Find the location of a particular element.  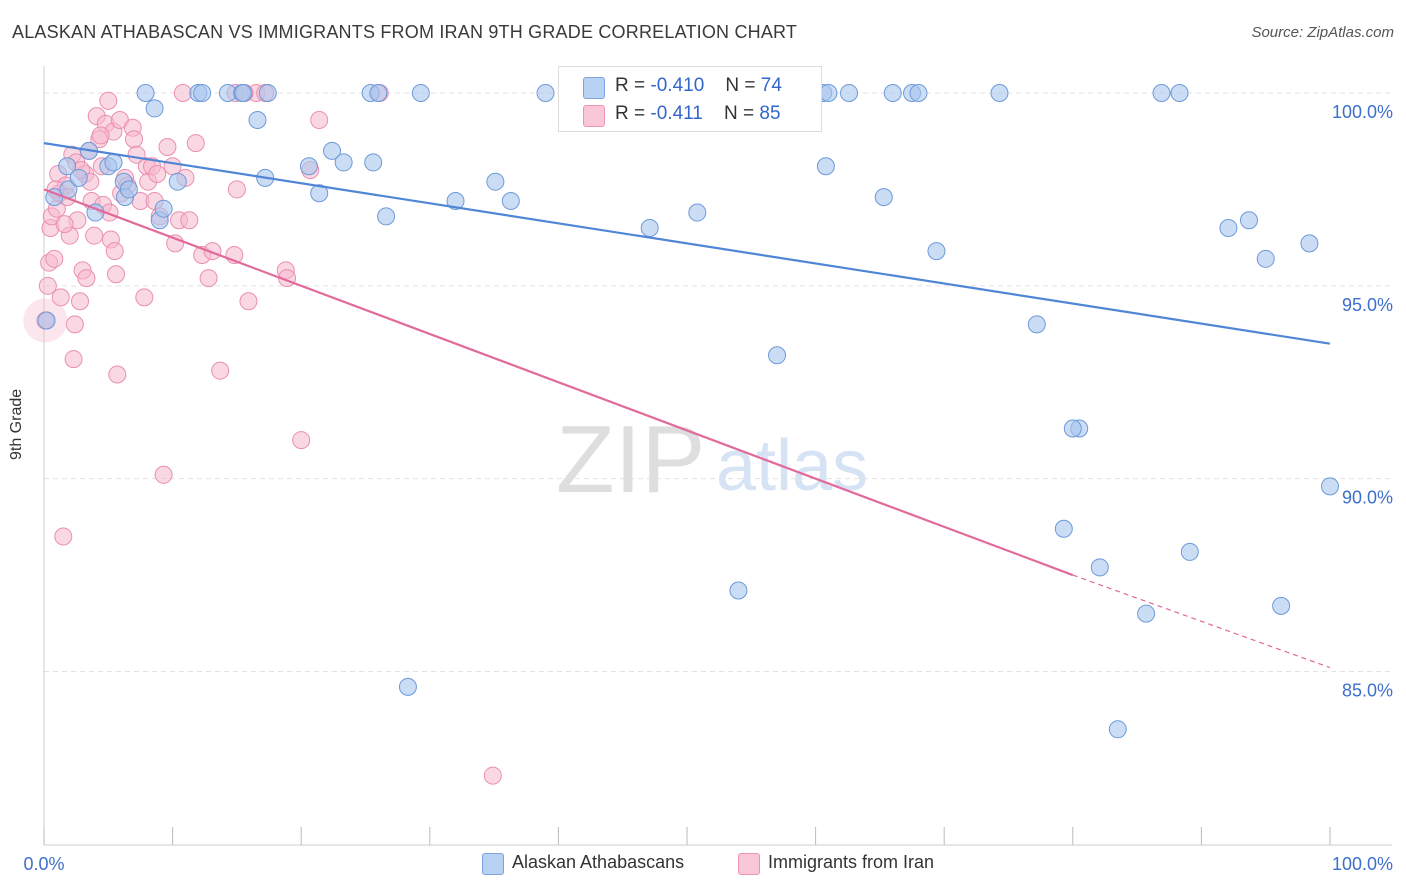

bottom-legend-label: Alaskan Athabascans is located at coordinates (598, 862).